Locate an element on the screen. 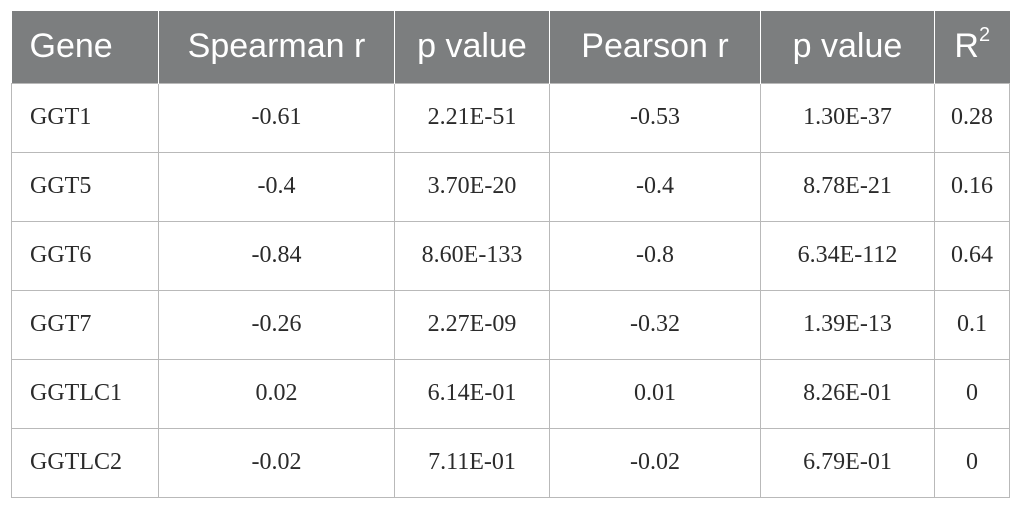 The height and width of the screenshot is (511, 1025). gene-cell: GGT1 is located at coordinates (85, 117).